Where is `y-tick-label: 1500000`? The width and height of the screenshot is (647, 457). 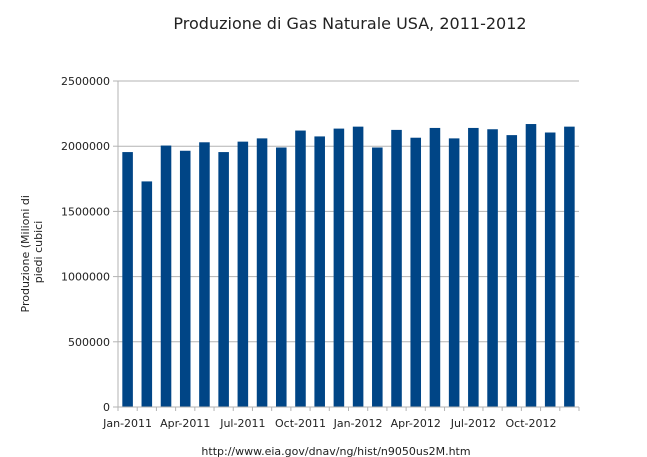 y-tick-label: 1500000 is located at coordinates (85, 211).